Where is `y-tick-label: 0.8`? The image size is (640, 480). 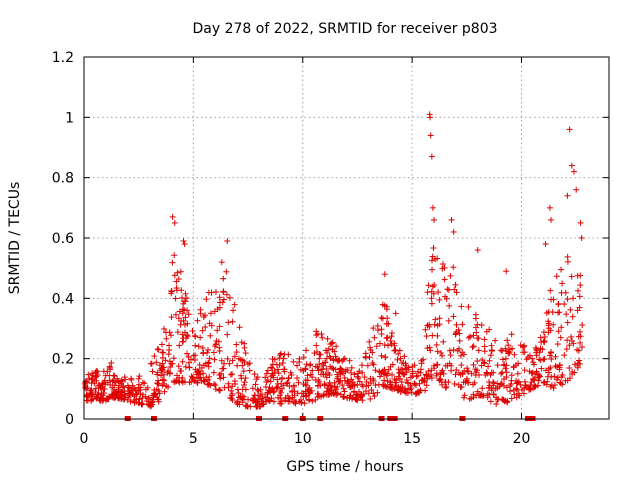 y-tick-label: 0.8 is located at coordinates (63, 179).